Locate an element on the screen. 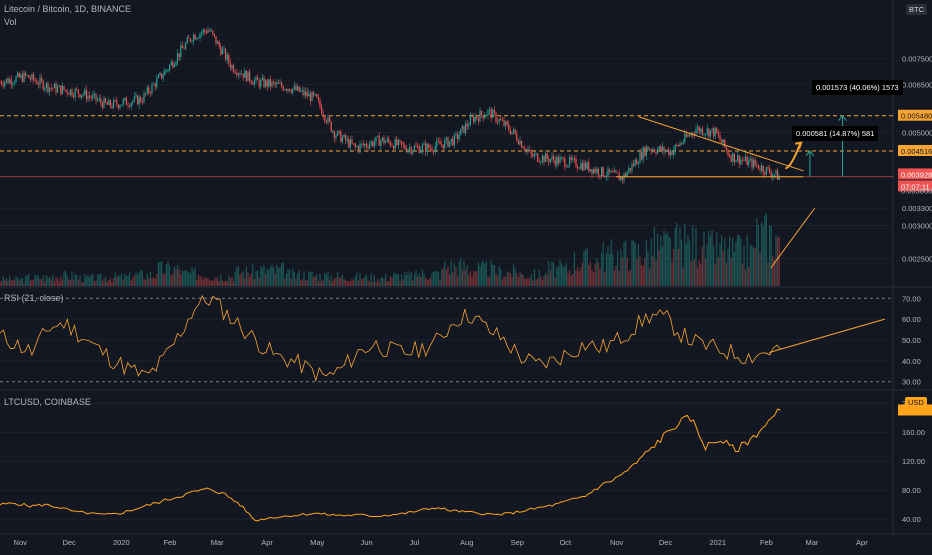  symbol-title: Litecoin / Bitcoin, 1D, BINANCE is located at coordinates (68, 9).